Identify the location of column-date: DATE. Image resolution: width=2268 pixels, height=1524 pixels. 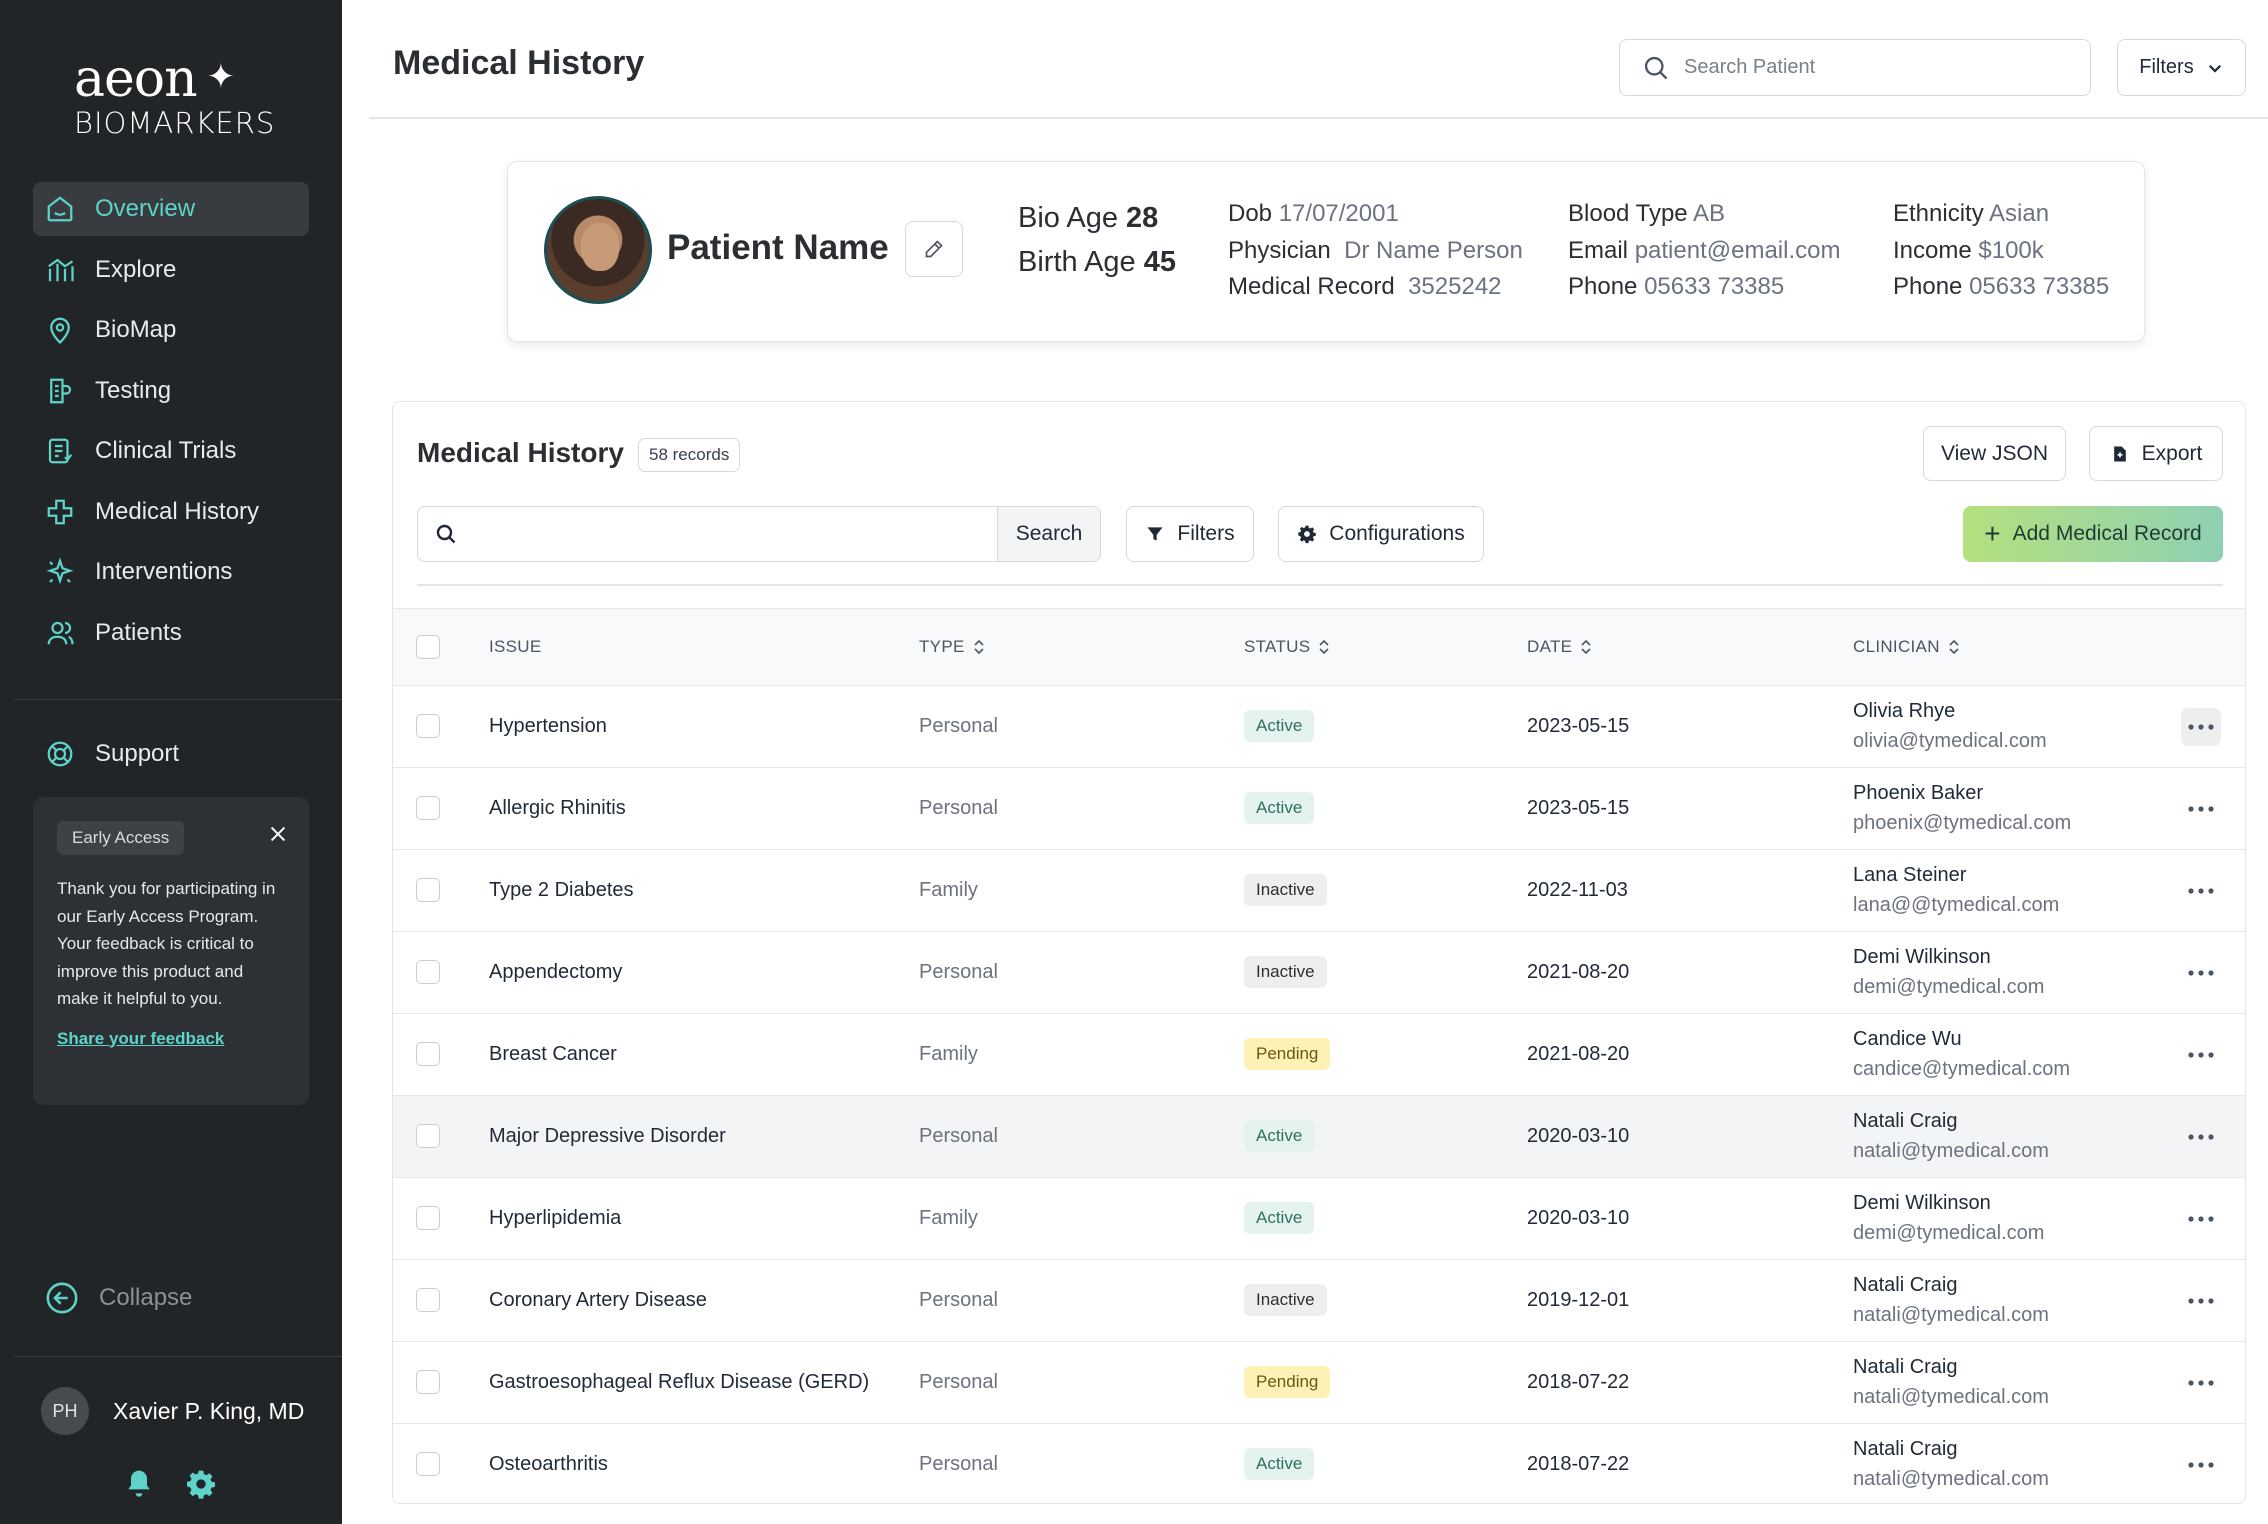
(1559, 647).